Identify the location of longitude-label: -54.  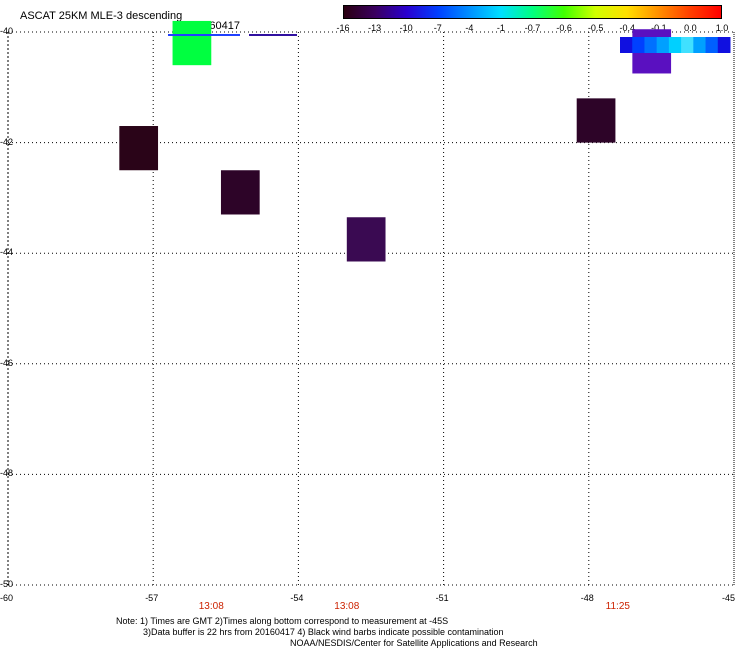
(297, 598).